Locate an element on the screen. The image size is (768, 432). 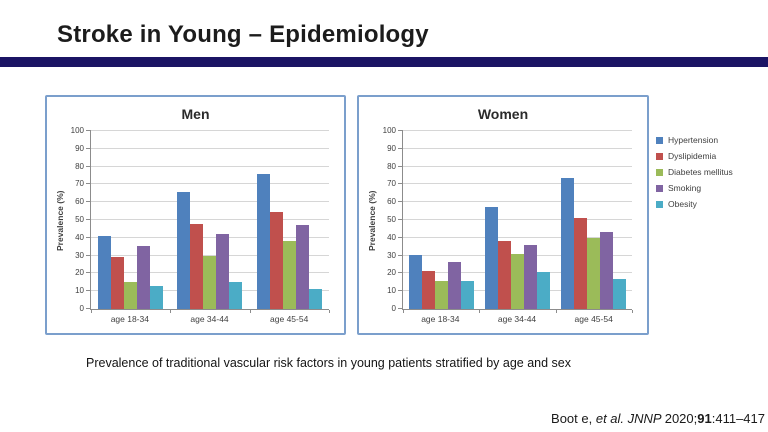
citation: Boot e, et al. JNNP 2020;91:411–417 is located at coordinates (658, 418).